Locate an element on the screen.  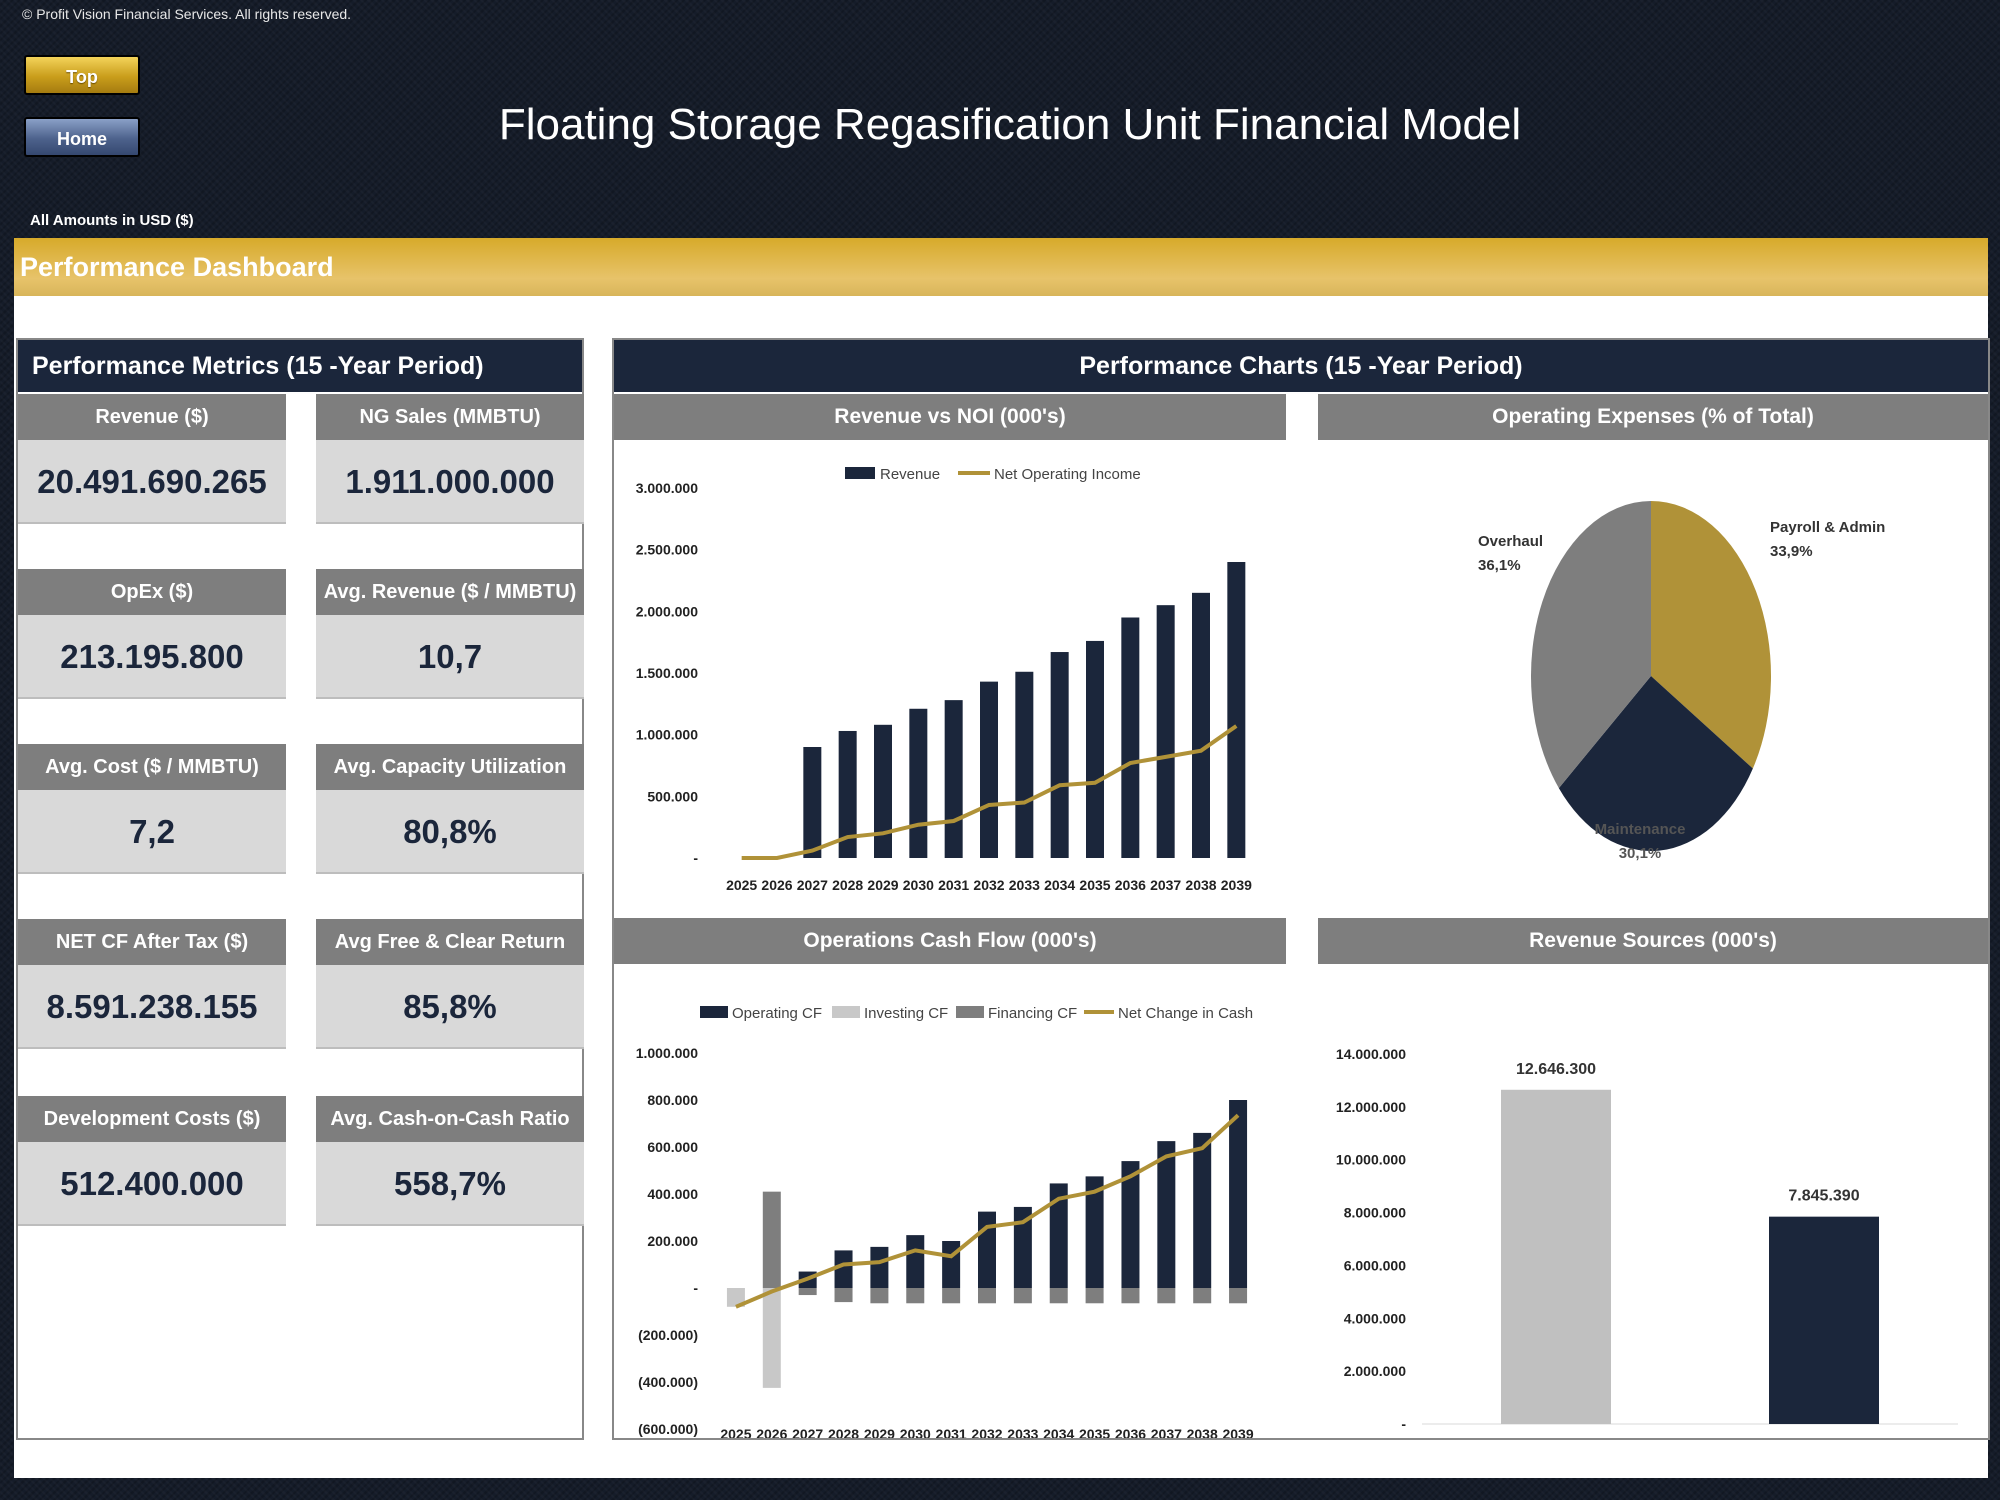
x-tick-label: 2036 is located at coordinates (1130, 885).